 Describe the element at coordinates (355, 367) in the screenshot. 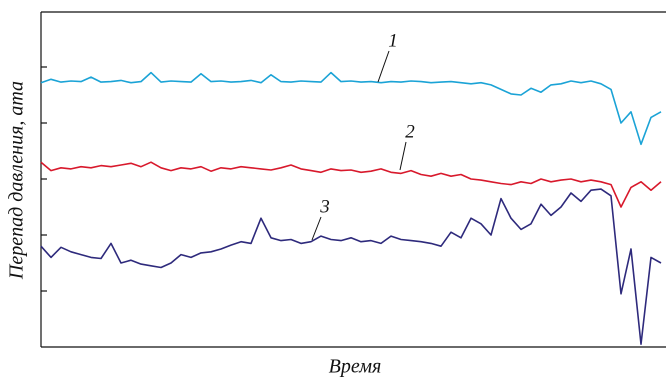

I see `x-axis-label: Время` at that location.